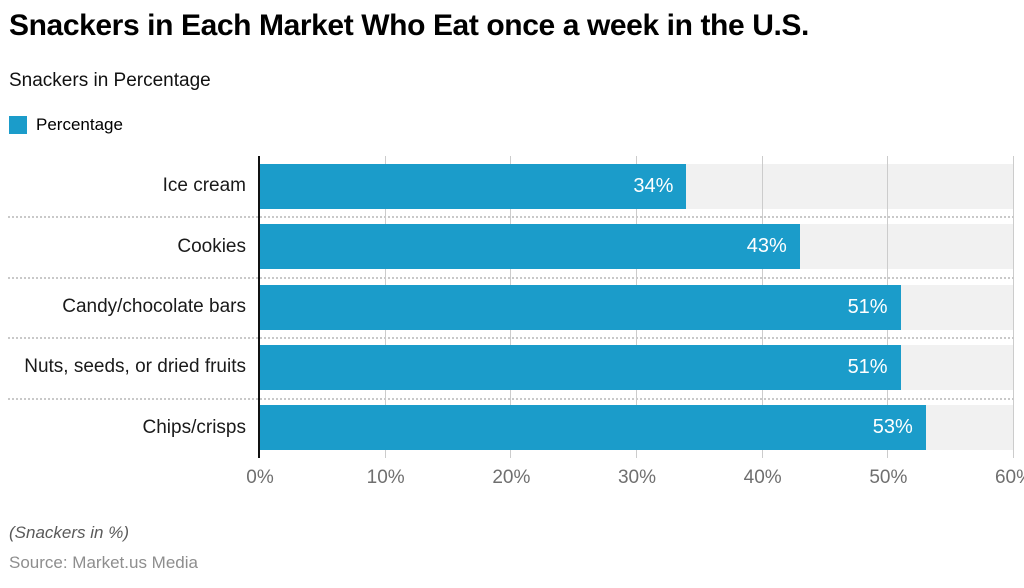 The height and width of the screenshot is (588, 1024). I want to click on y-axis-line, so click(259, 307).